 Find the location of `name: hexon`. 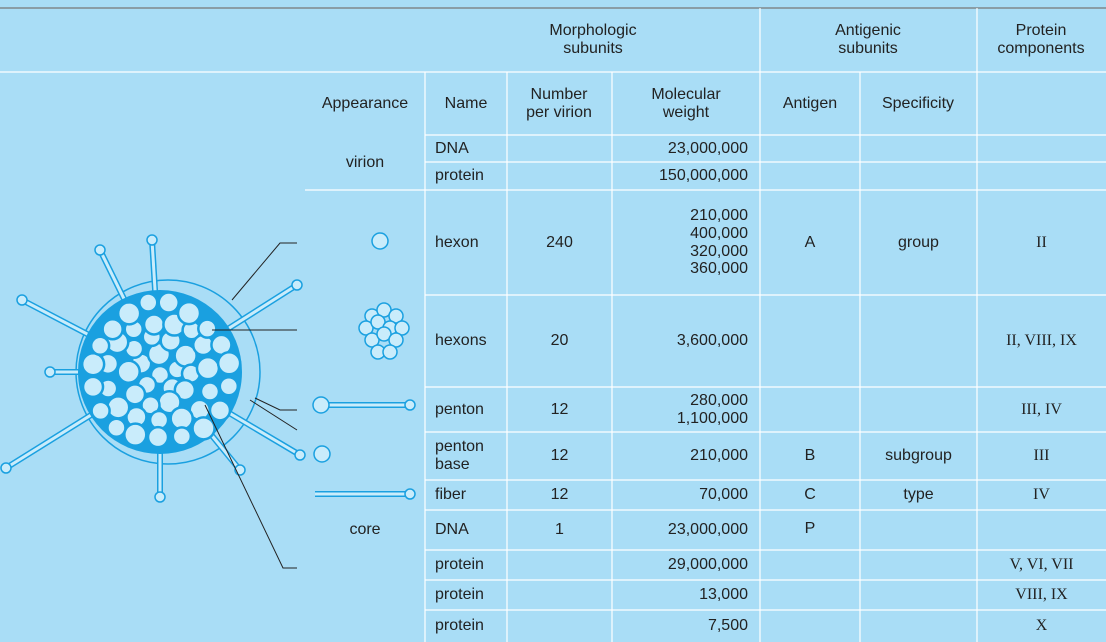

name: hexon is located at coordinates (457, 242).